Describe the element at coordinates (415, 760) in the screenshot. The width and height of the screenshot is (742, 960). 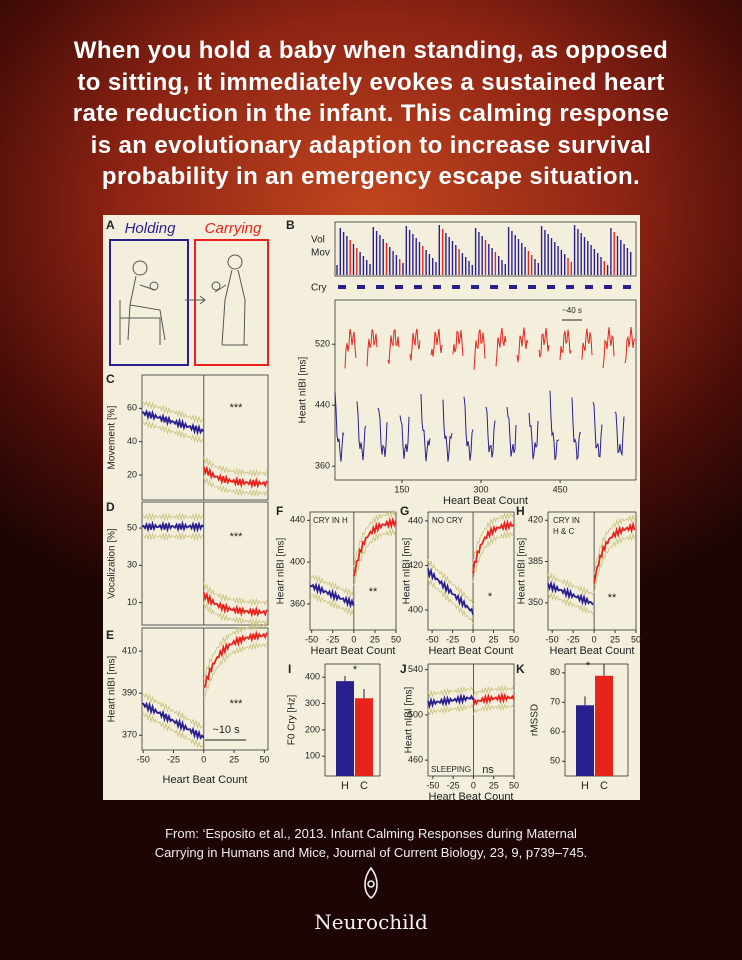
I see `y-tick-label: 460` at that location.